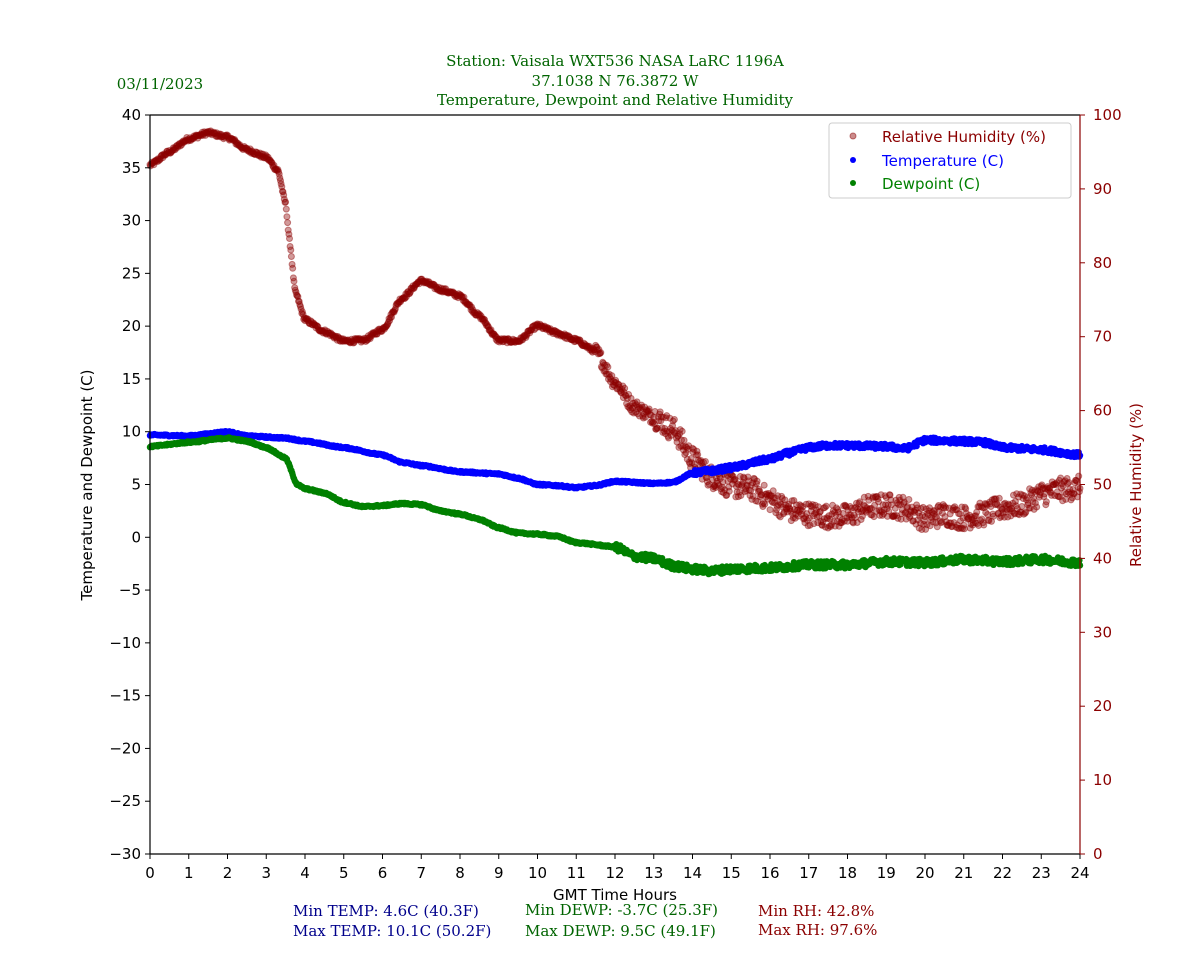 Image resolution: width=1200 pixels, height=960 pixels. What do you see at coordinates (617, 868) in the screenshot?
I see `x-axis-ticks: 0 1 2 3 4 5 6 7 8 9 10 11 12 13 14 15 16 17 18 19 20 21 22 23 24` at bounding box center [617, 868].